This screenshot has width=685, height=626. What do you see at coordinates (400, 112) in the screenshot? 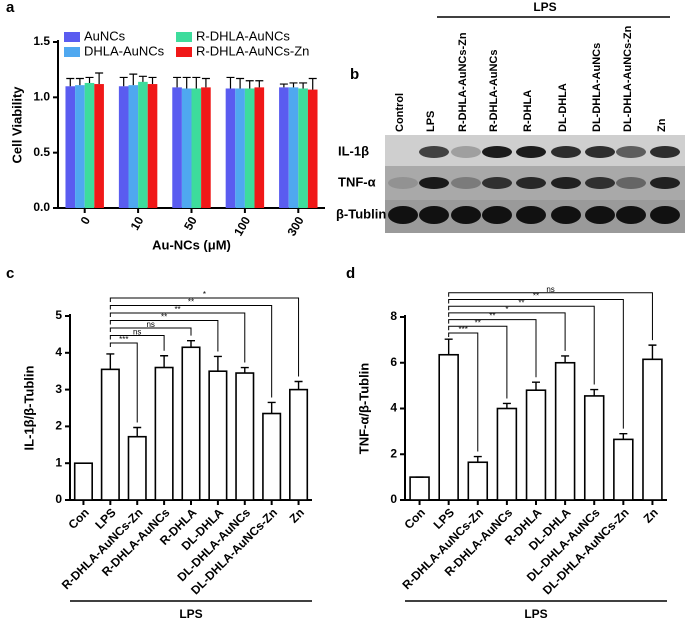
I see `lane-label: Control` at bounding box center [400, 112].